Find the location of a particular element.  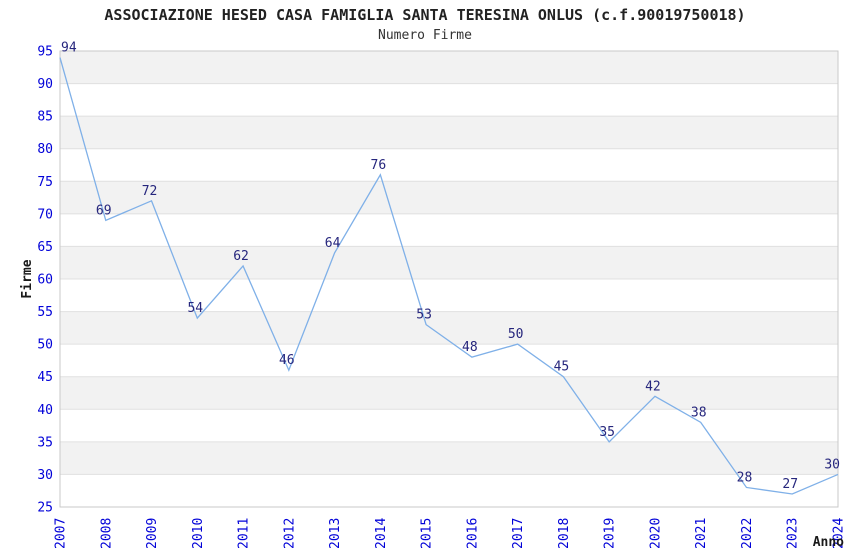

data-label: 76 is located at coordinates (379, 165).